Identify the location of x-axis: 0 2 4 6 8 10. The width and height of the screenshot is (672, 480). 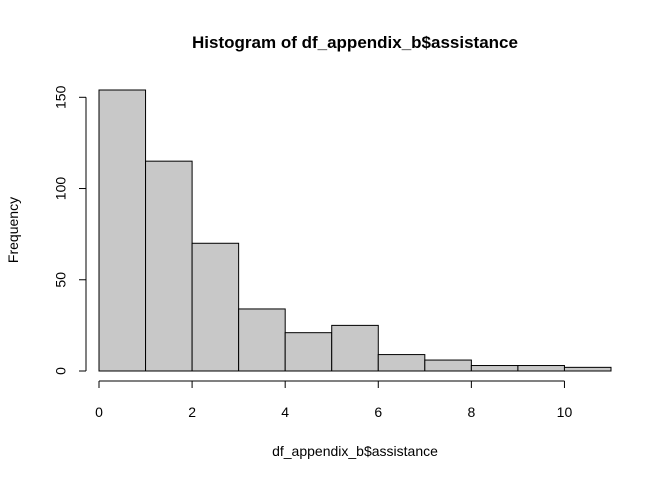
(334, 400).